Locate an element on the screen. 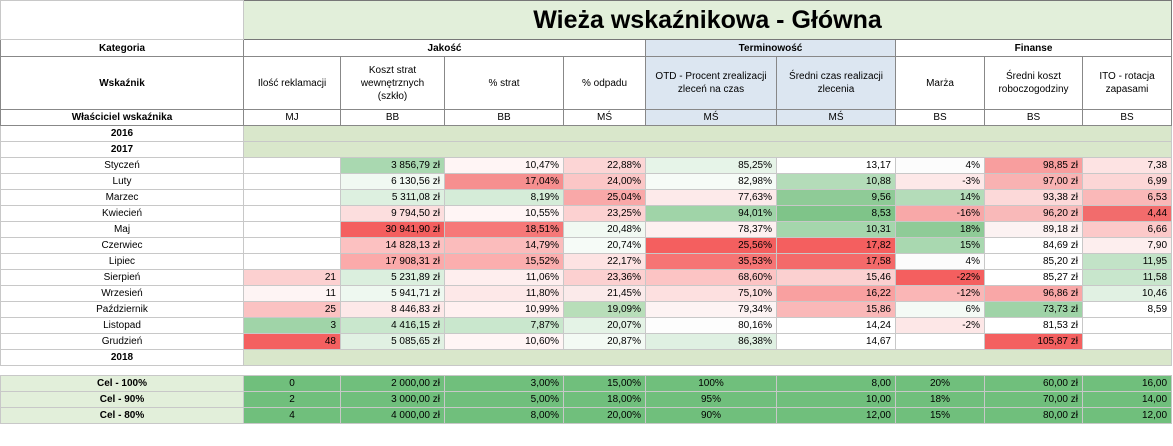  avg-hourly-cost-cell: 93,38 zł is located at coordinates (1033, 197).